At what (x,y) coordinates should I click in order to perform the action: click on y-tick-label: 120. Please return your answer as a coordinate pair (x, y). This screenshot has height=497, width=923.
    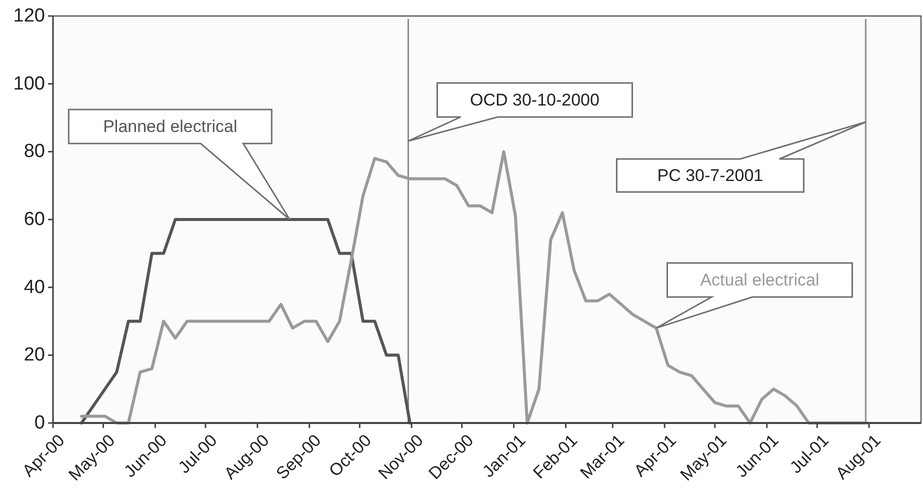
    Looking at the image, I should click on (29, 16).